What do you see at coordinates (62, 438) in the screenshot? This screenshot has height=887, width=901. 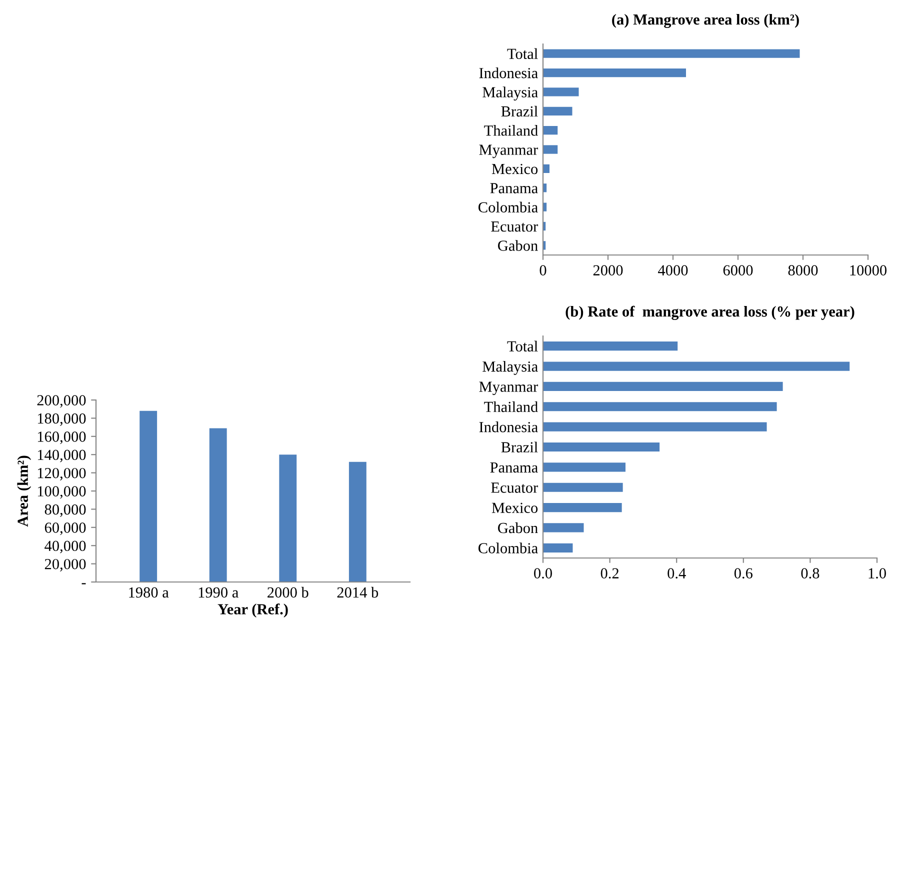 I see `y-tick-label: 160,000` at bounding box center [62, 438].